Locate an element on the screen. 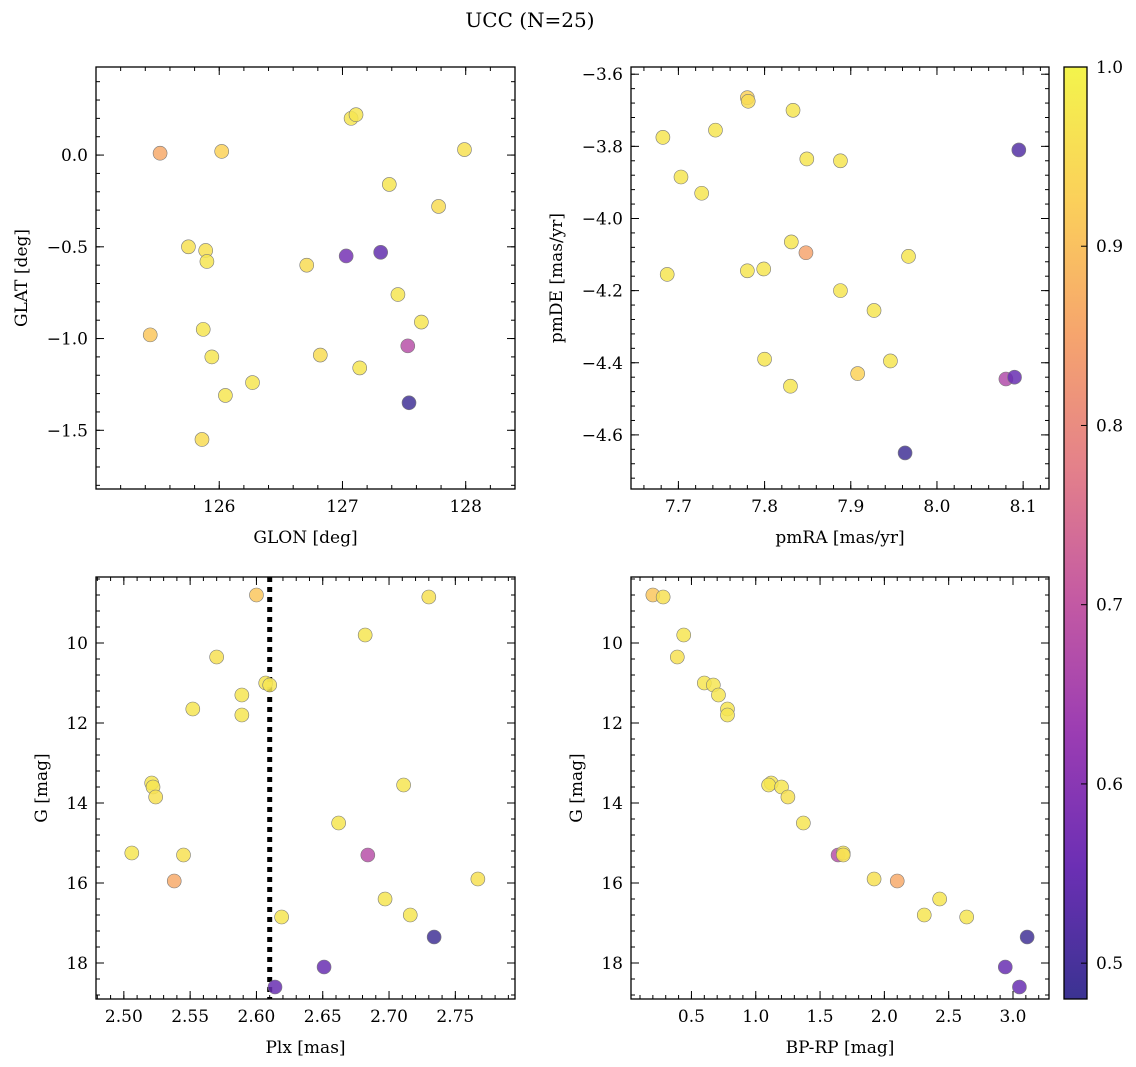 This screenshot has height=1067, width=1136. x-tick-label: 7.8 is located at coordinates (764, 507).